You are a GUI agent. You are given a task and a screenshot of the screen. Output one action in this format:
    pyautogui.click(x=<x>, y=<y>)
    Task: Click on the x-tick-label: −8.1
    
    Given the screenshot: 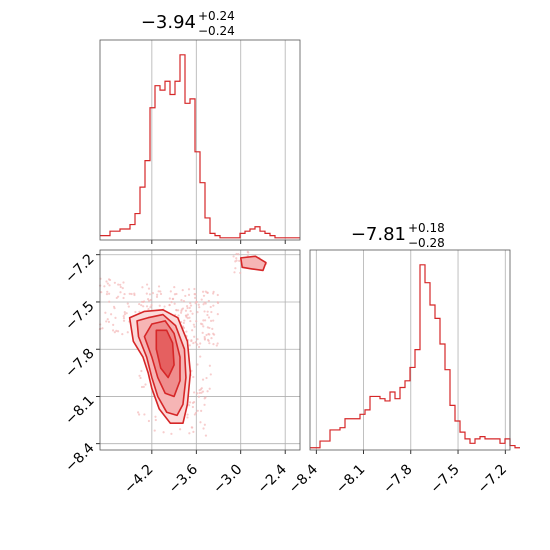 What is the action you would take?
    pyautogui.click(x=350, y=479)
    